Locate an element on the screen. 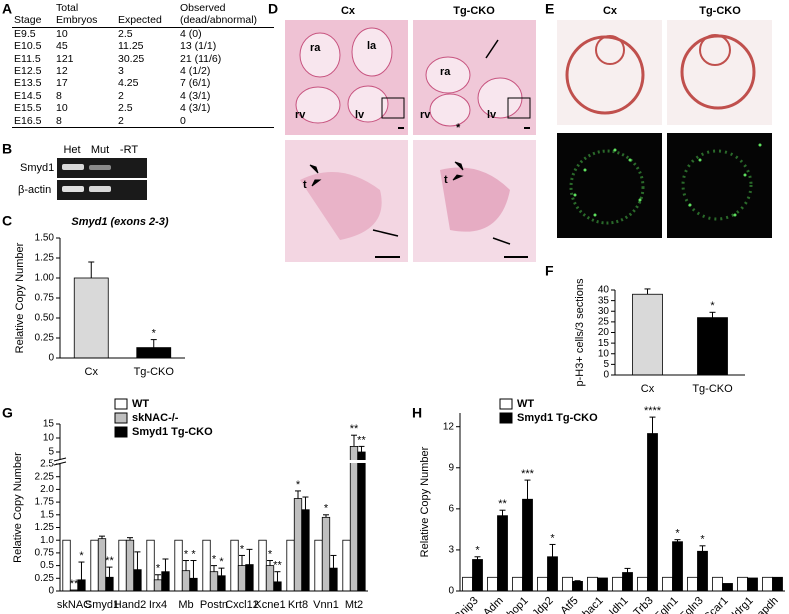 Image resolution: width=789 pixels, height=614 pixels. significance-mark: **** is located at coordinates (653, 411).